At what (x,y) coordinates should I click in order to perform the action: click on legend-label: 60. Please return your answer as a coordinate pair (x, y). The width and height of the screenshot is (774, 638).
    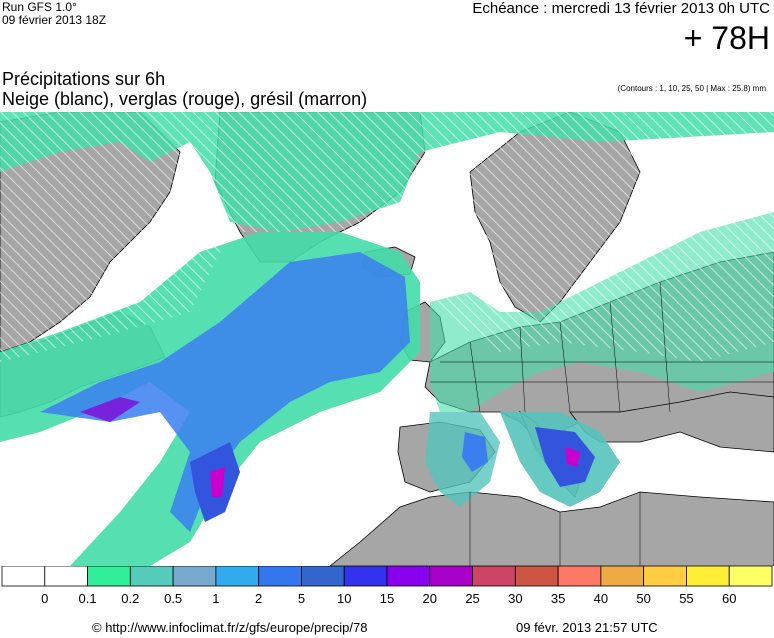
    Looking at the image, I should click on (729, 598).